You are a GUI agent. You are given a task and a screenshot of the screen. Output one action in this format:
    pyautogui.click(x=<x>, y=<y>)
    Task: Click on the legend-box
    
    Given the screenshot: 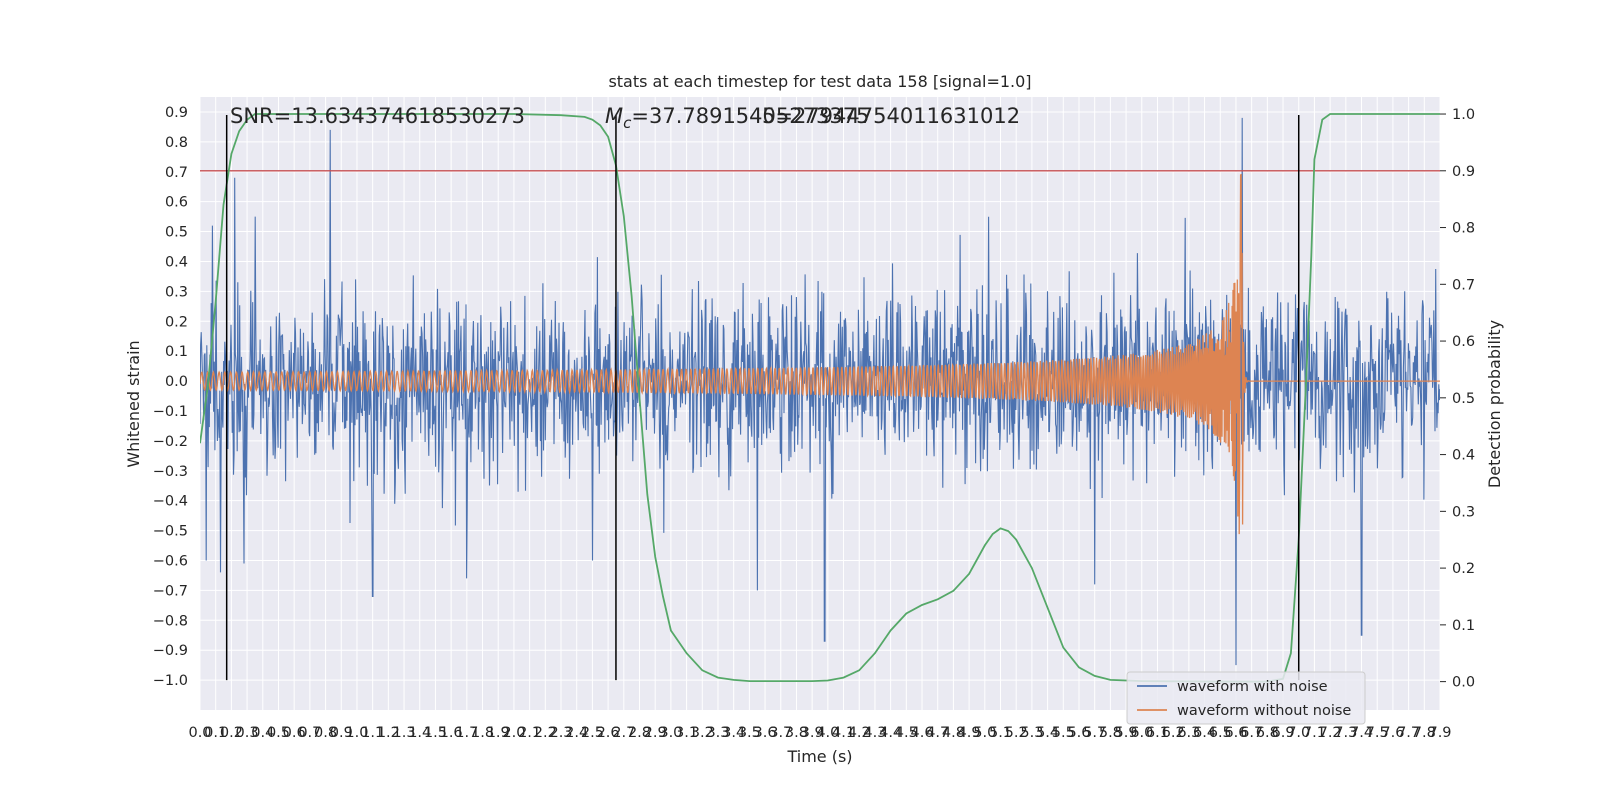 What is the action you would take?
    pyautogui.click(x=1246, y=698)
    